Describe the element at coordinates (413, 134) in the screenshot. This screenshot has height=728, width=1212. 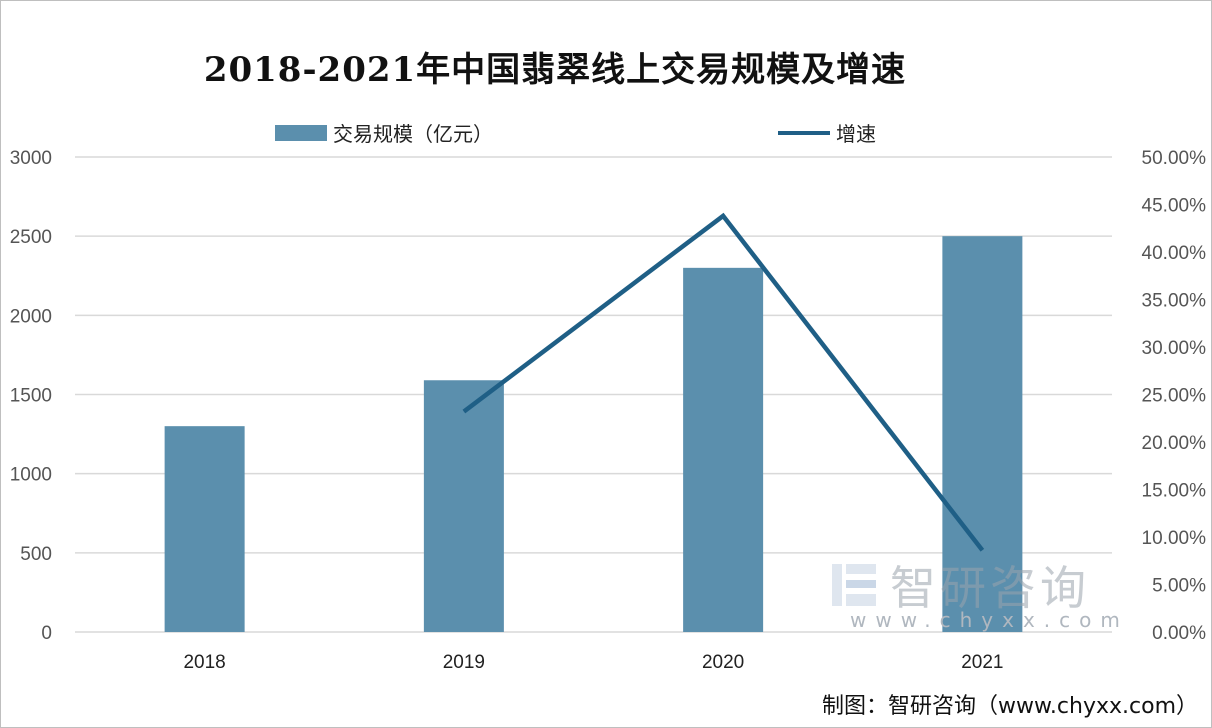
I see `legend-bar-label: 交易规模（亿元）` at that location.